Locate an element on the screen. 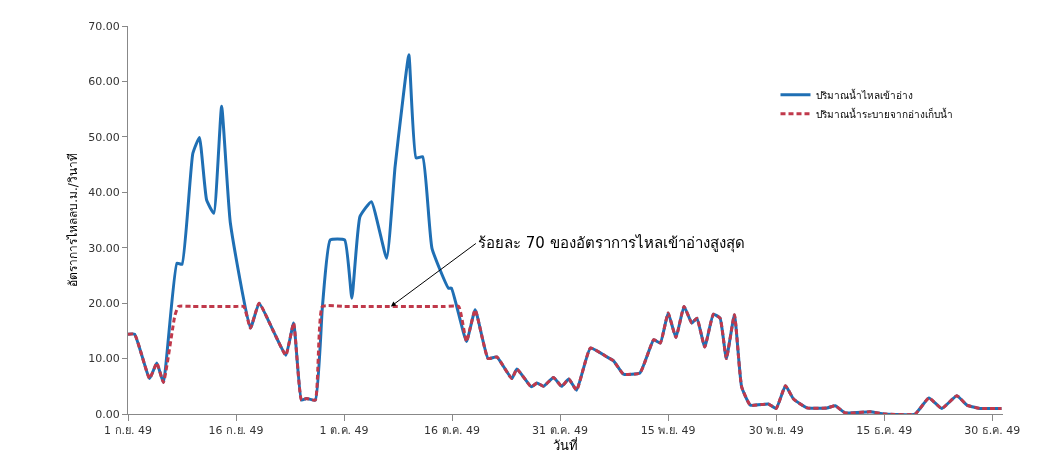 This screenshot has height=472, width=1059. y-tick-label: 20.00 is located at coordinates (104, 303).